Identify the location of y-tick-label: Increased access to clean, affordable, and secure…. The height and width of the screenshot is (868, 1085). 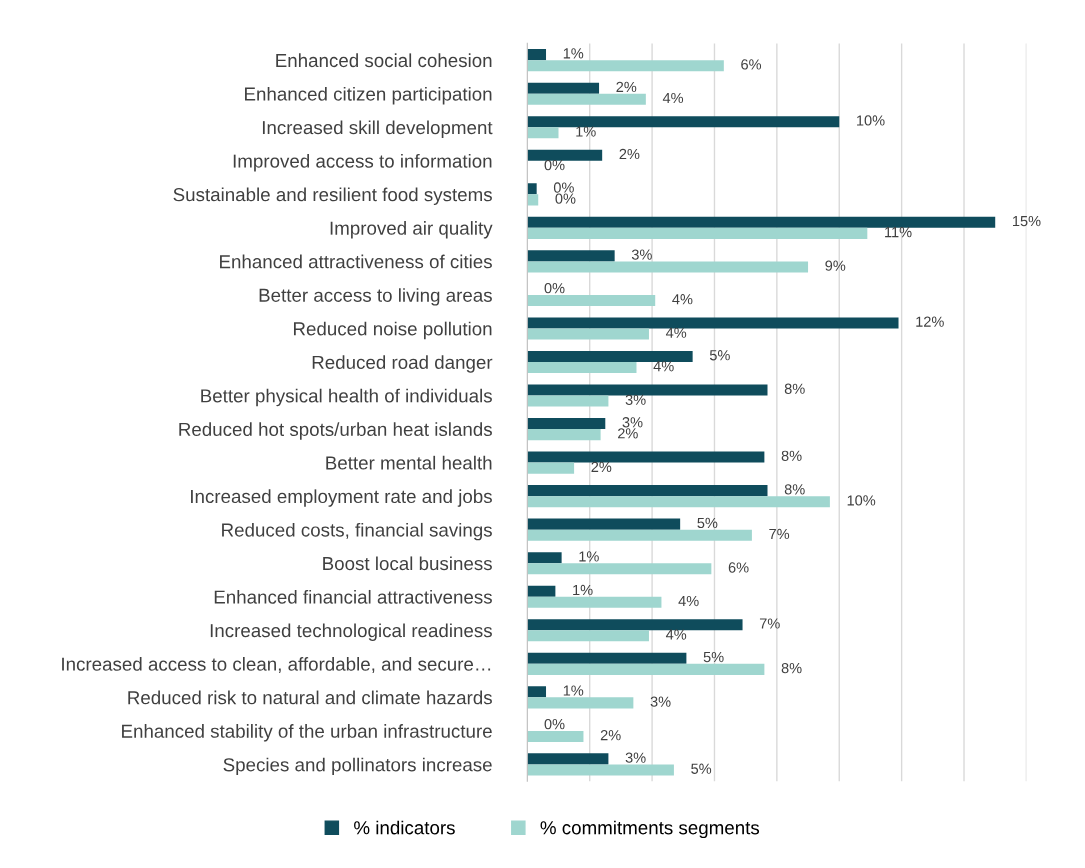
(276, 665).